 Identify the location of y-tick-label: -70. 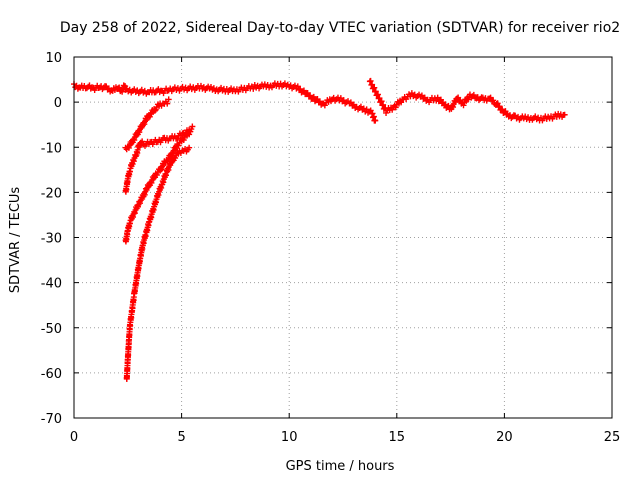
(51, 419).